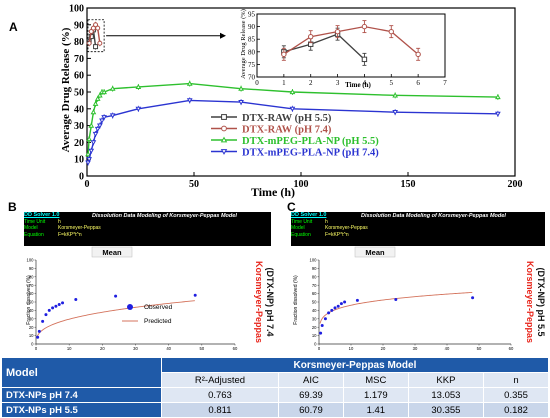  Describe the element at coordinates (314, 335) in the screenshot. I see `chart-c-y-tick-label: 10` at that location.